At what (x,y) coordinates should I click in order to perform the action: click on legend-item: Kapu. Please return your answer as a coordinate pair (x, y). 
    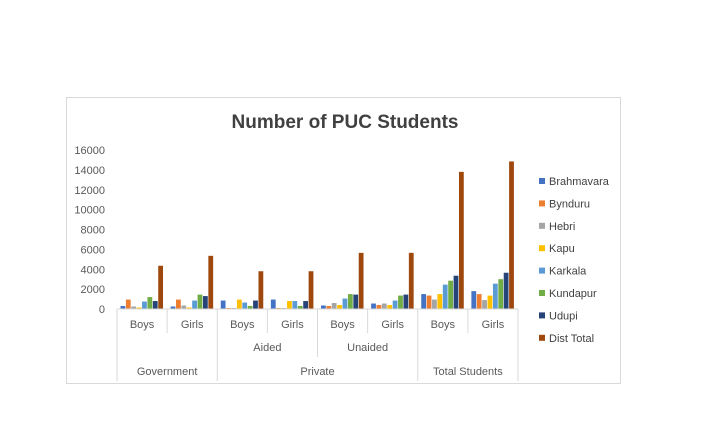
    Looking at the image, I should click on (557, 249).